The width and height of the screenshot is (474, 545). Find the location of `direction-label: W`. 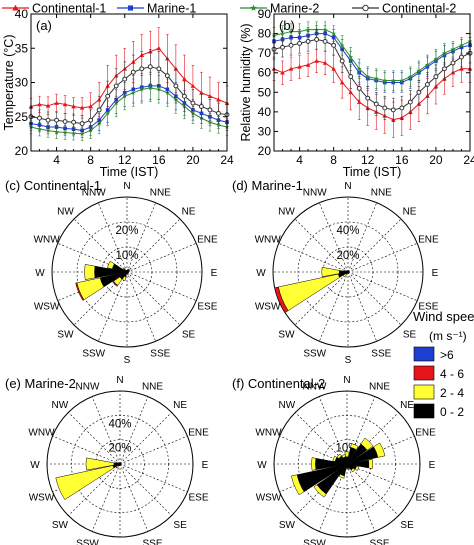

direction-label: W is located at coordinates (262, 465).